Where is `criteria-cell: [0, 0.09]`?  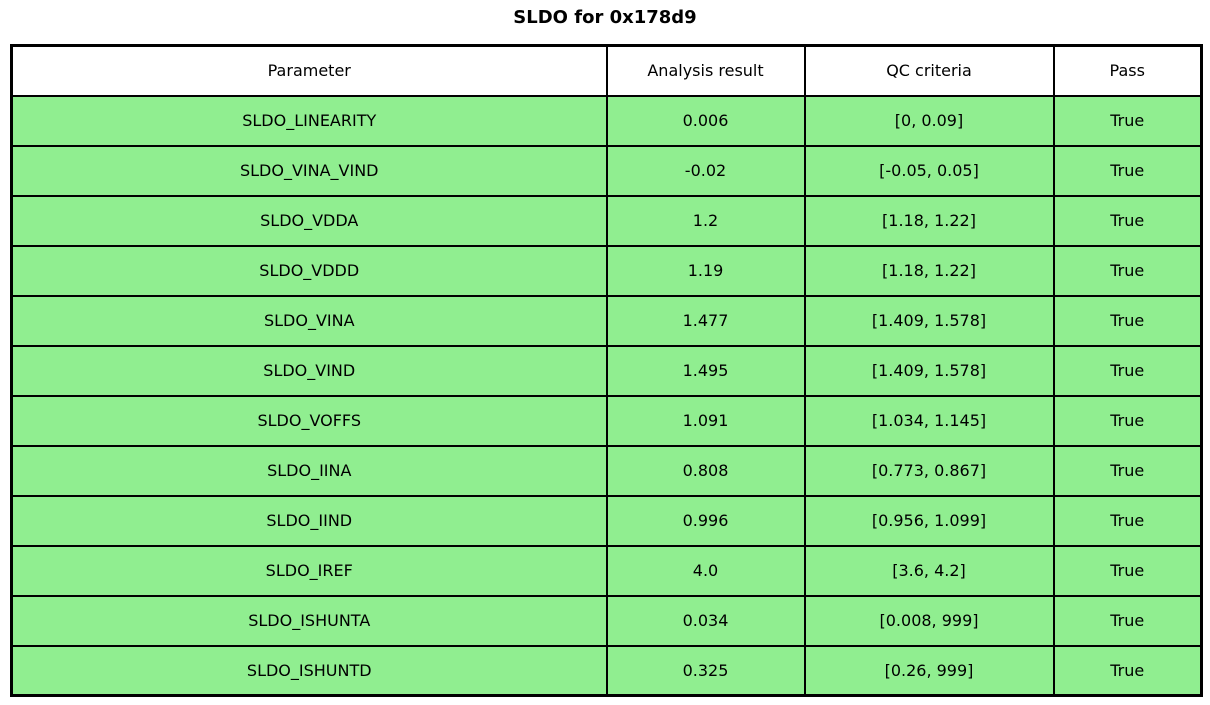 criteria-cell: [0, 0.09] is located at coordinates (929, 120).